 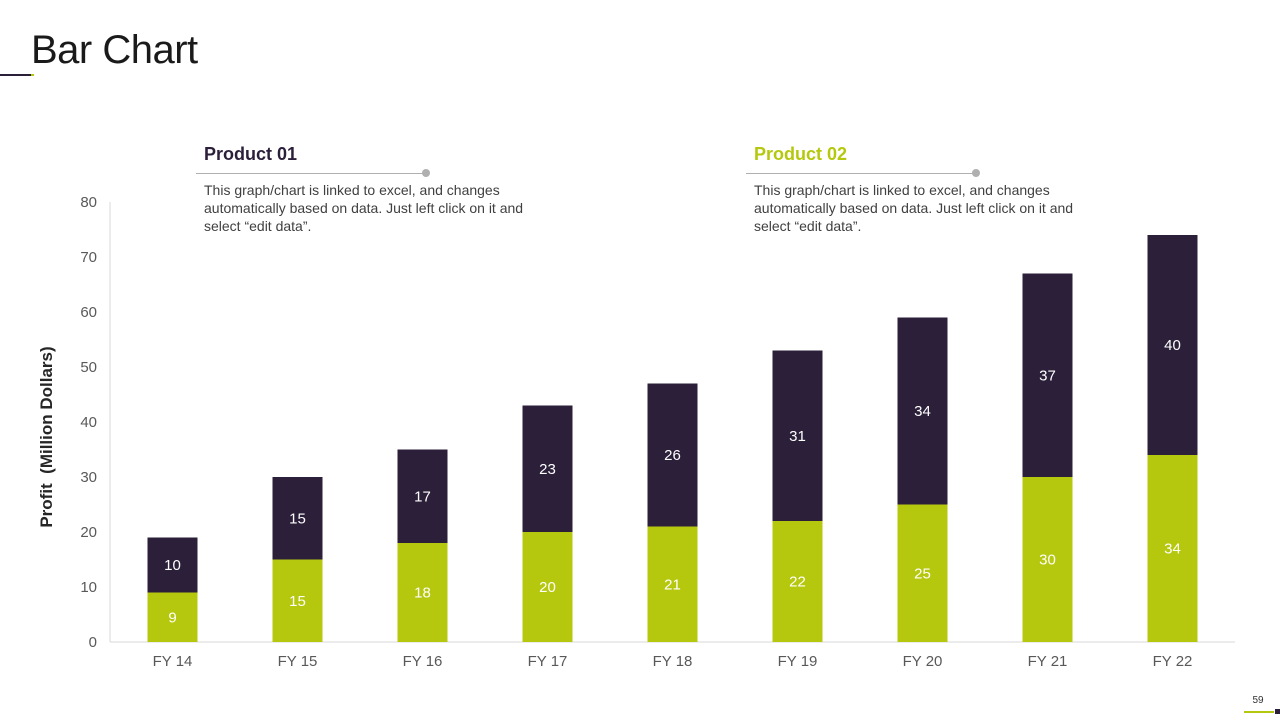 I want to click on y-tick-label: 80, so click(x=88, y=202).